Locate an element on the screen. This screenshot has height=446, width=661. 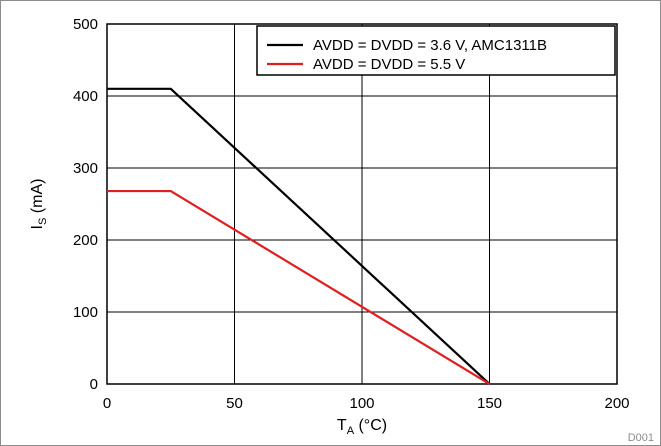
y-tick-label: 500 is located at coordinates (85, 24).